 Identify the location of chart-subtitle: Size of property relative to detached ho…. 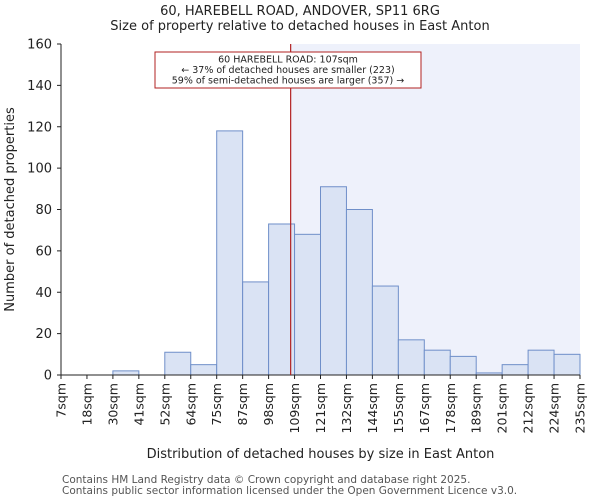
(300, 26).